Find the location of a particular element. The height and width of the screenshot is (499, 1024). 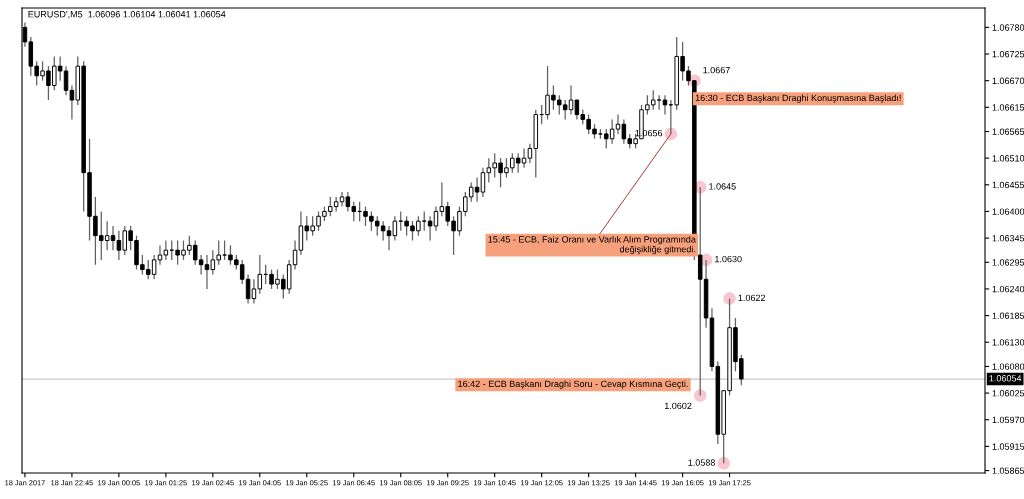

y-tick-label: 1.05970 is located at coordinates (1008, 420).